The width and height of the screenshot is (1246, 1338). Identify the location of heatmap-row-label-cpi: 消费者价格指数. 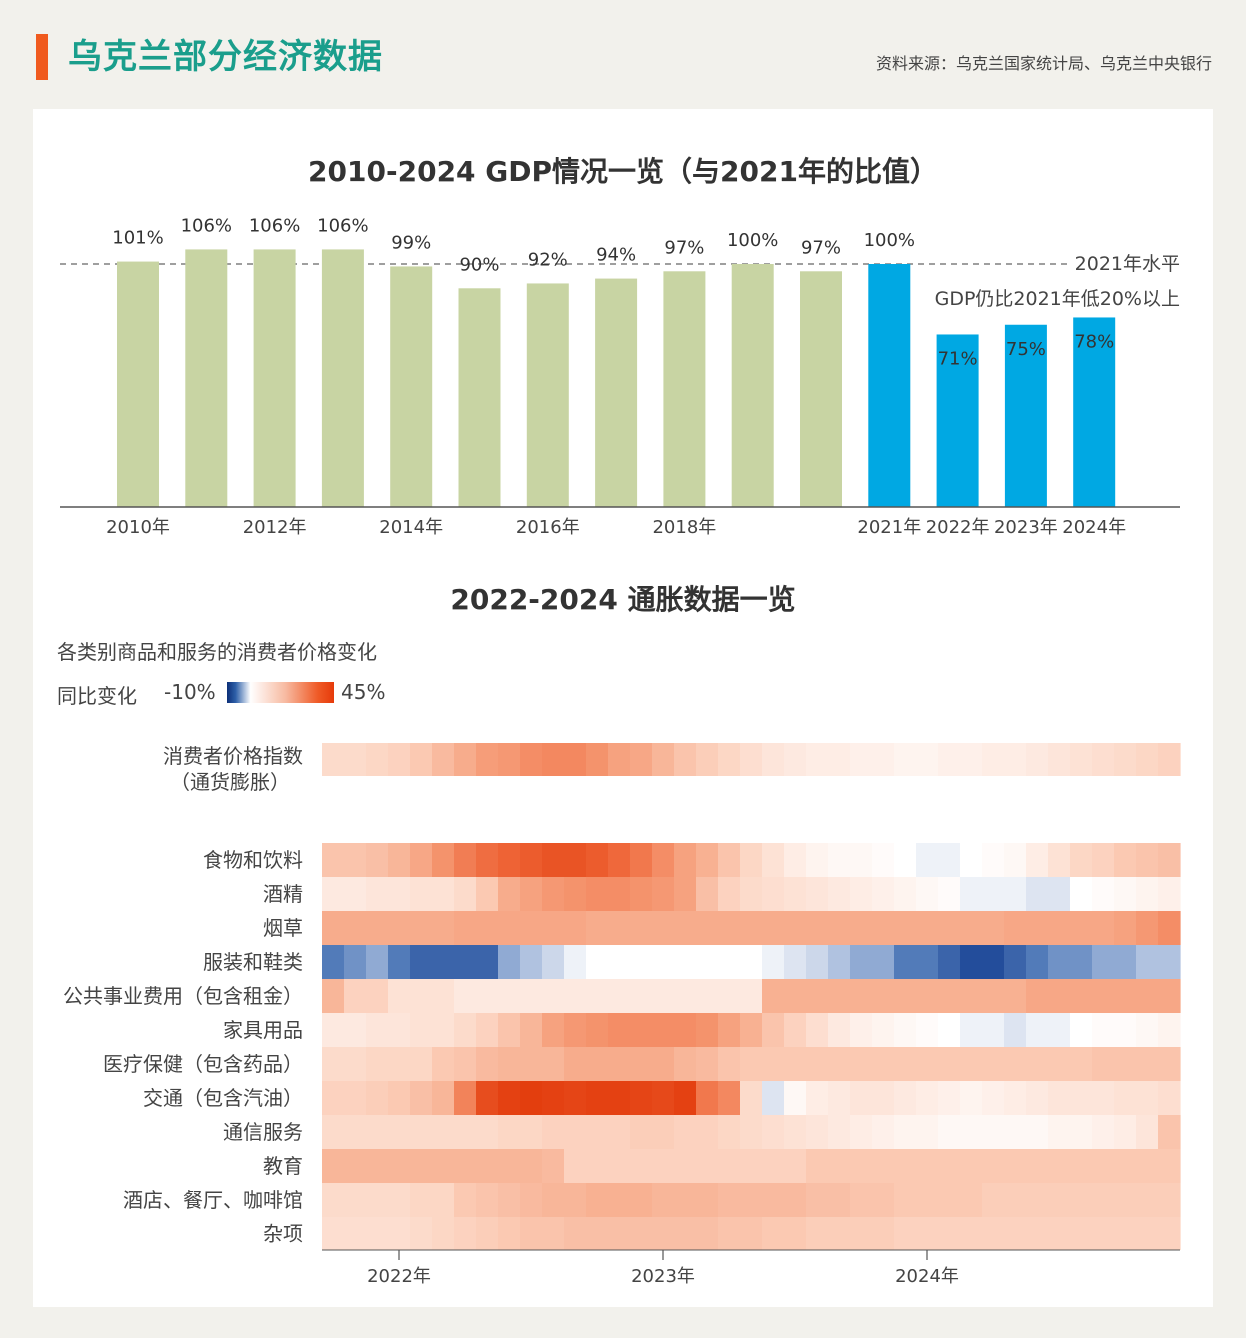
(233, 756).